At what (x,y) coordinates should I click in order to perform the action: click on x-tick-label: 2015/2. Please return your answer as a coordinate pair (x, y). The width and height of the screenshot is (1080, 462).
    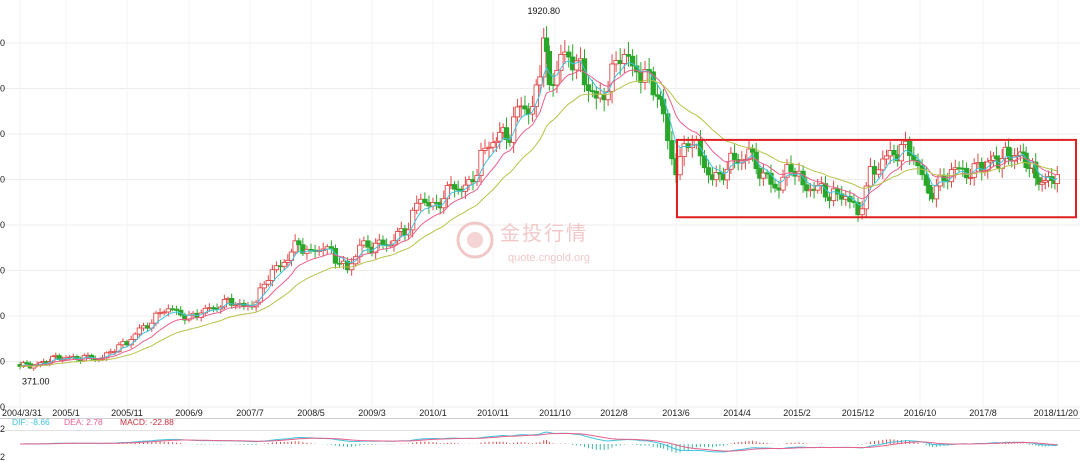
    Looking at the image, I should click on (797, 413).